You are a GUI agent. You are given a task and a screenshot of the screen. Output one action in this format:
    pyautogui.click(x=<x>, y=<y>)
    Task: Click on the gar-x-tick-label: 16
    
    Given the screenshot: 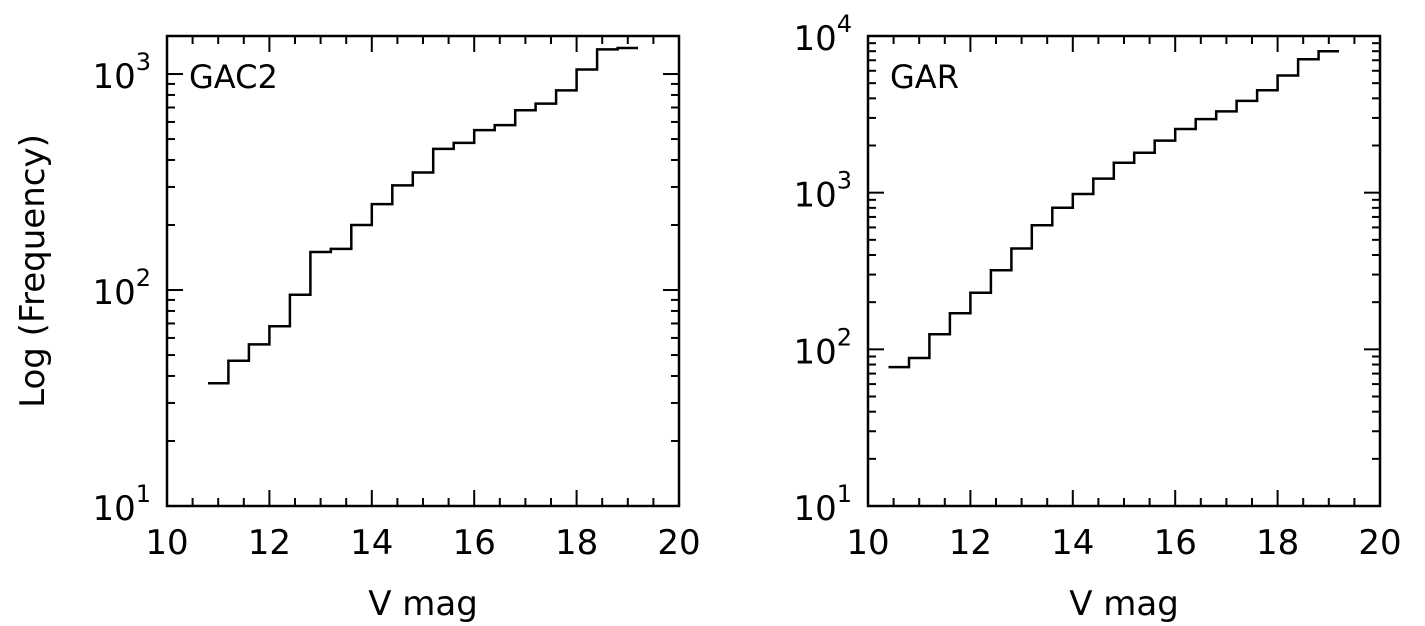 What is the action you would take?
    pyautogui.click(x=1175, y=543)
    